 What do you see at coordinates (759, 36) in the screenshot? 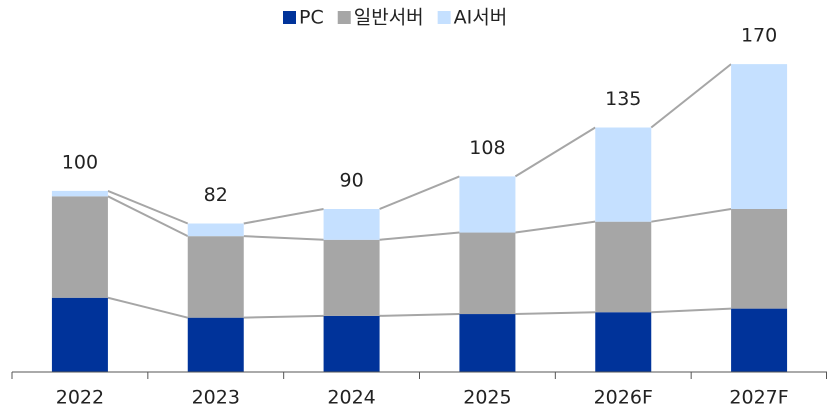
I see `total-label: 170` at bounding box center [759, 36].